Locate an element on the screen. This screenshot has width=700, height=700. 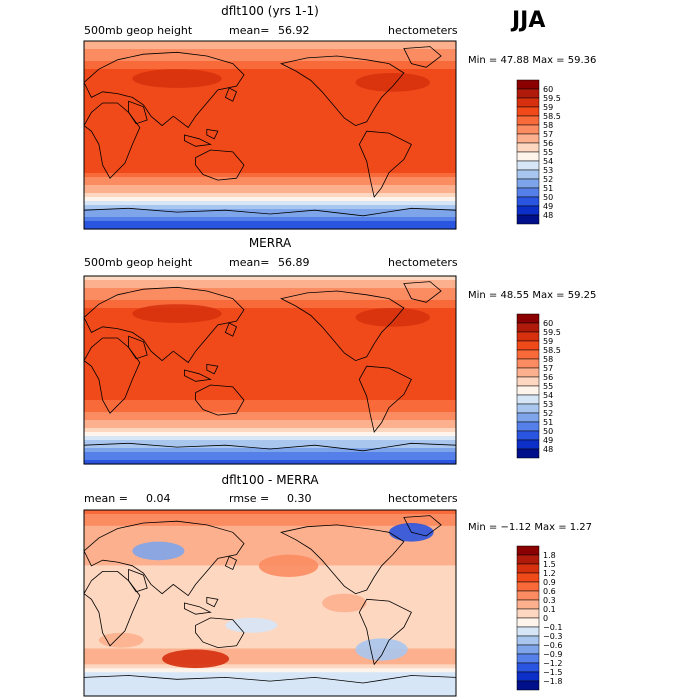
panel-1-max-label: Max = is located at coordinates (548, 60).